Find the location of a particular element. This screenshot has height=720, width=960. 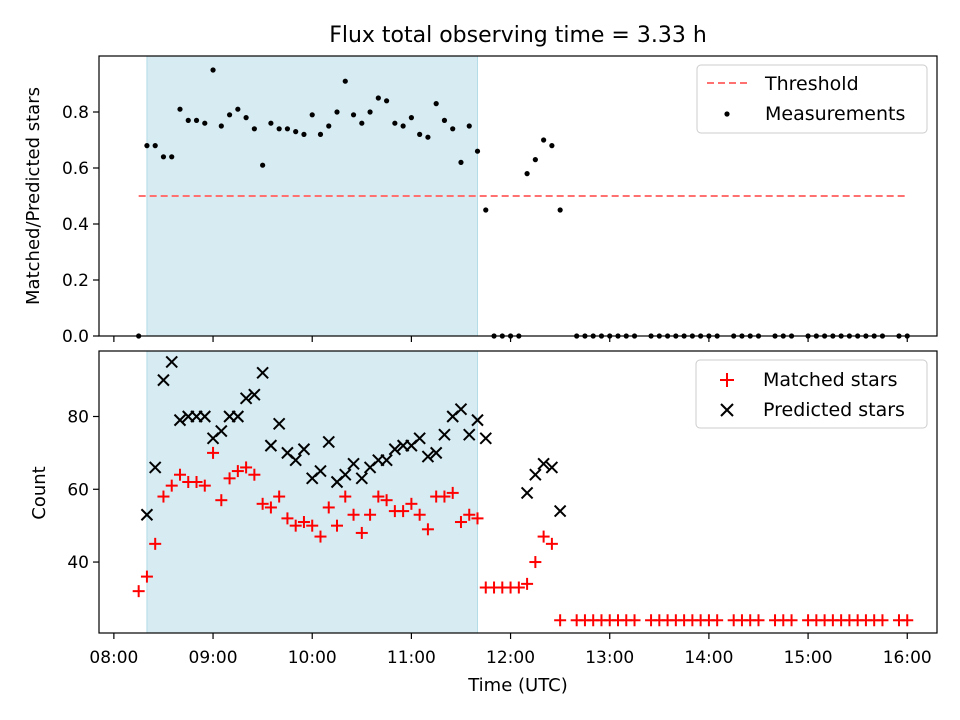

top-legend-box is located at coordinates (812, 99).